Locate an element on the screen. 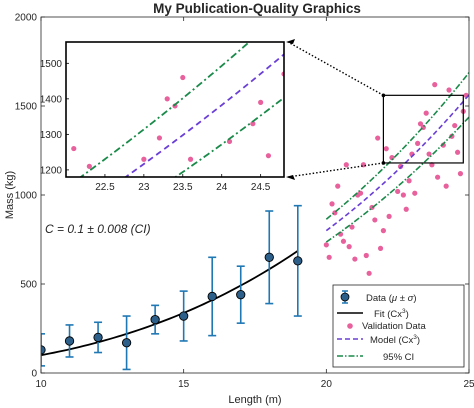 The height and width of the screenshot is (408, 474). model-line is located at coordinates (397, 163).